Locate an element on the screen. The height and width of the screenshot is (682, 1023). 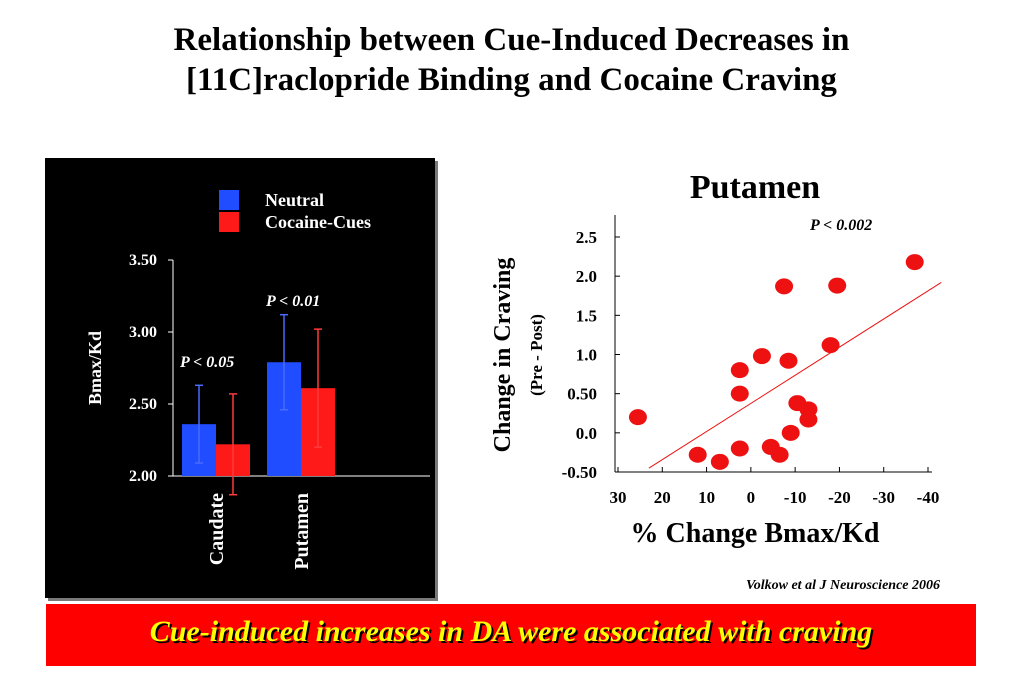
legend-label-neutral: Neutral is located at coordinates (294, 200).